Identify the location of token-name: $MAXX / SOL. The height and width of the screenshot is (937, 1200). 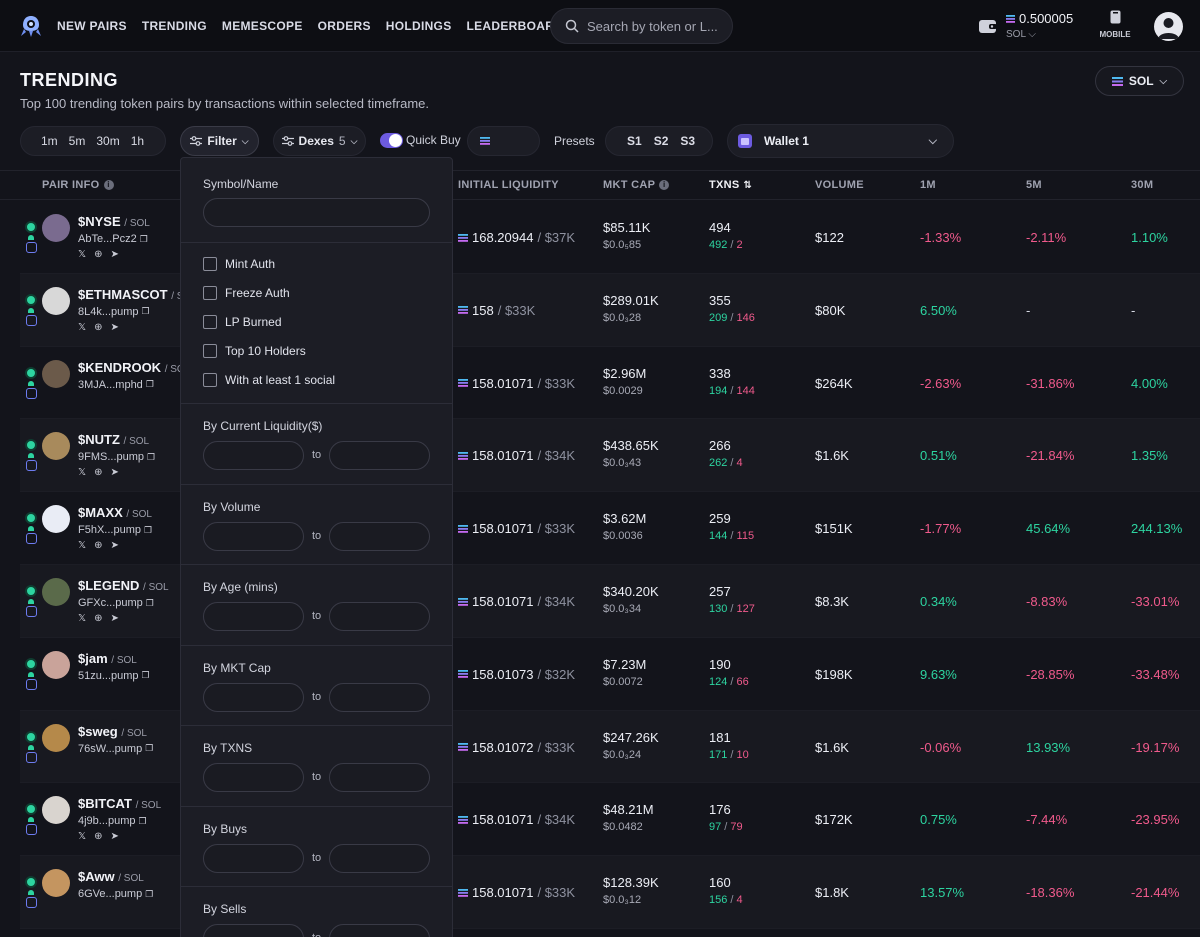
(115, 513).